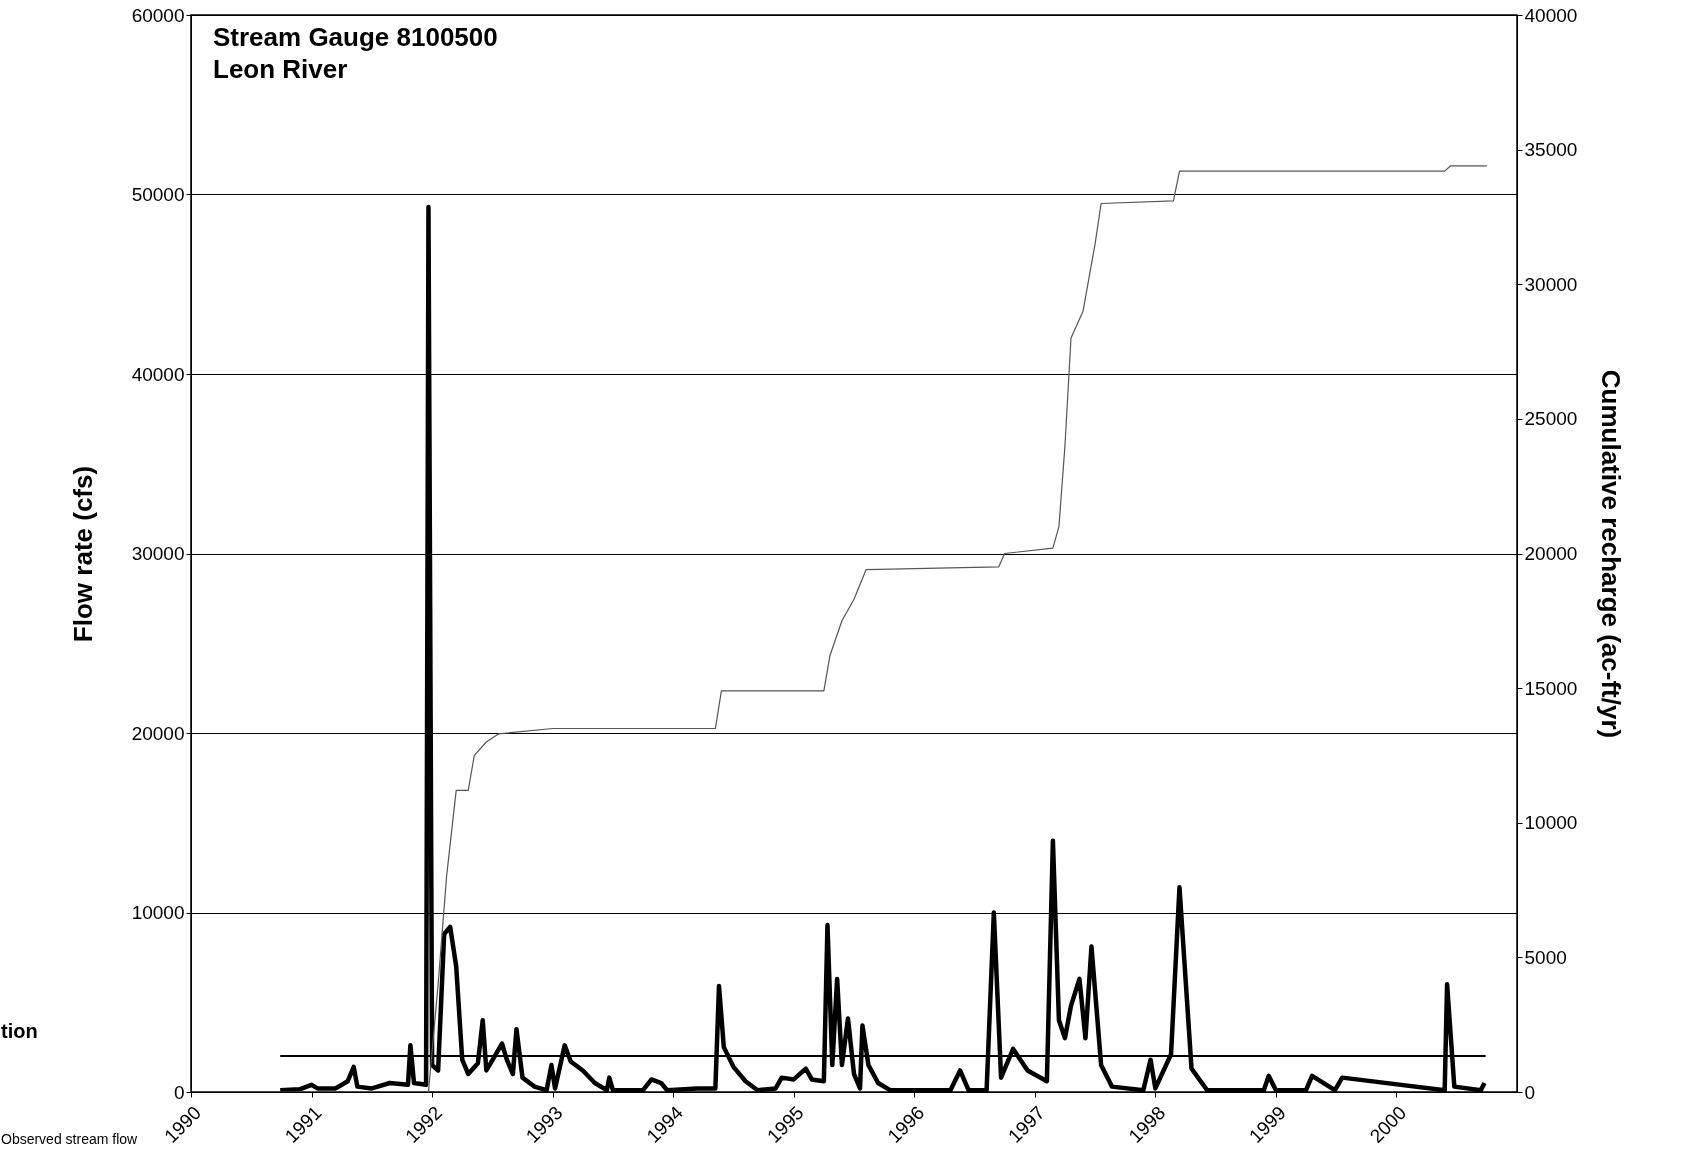 The image size is (1682, 1156). What do you see at coordinates (19, 1031) in the screenshot?
I see `text: tion` at bounding box center [19, 1031].